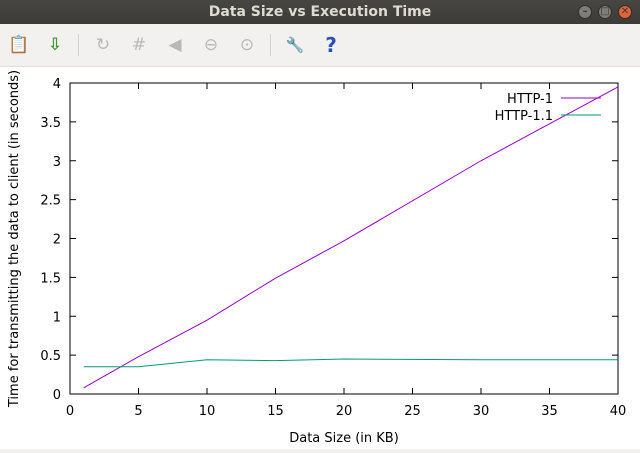  I want to click on x-tick-label: 10, so click(207, 411).